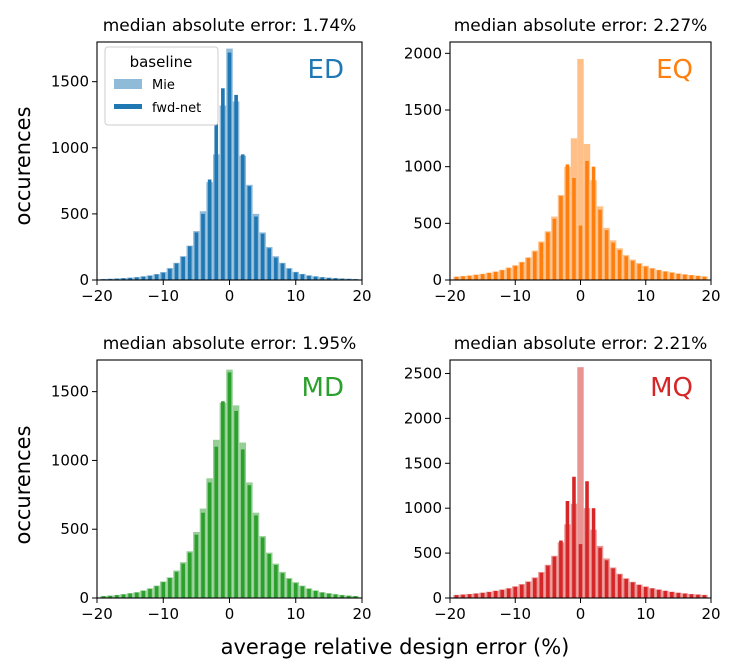 Image resolution: width=747 pixels, height=670 pixels. I want to click on y-tick-label: 2000, so click(423, 53).